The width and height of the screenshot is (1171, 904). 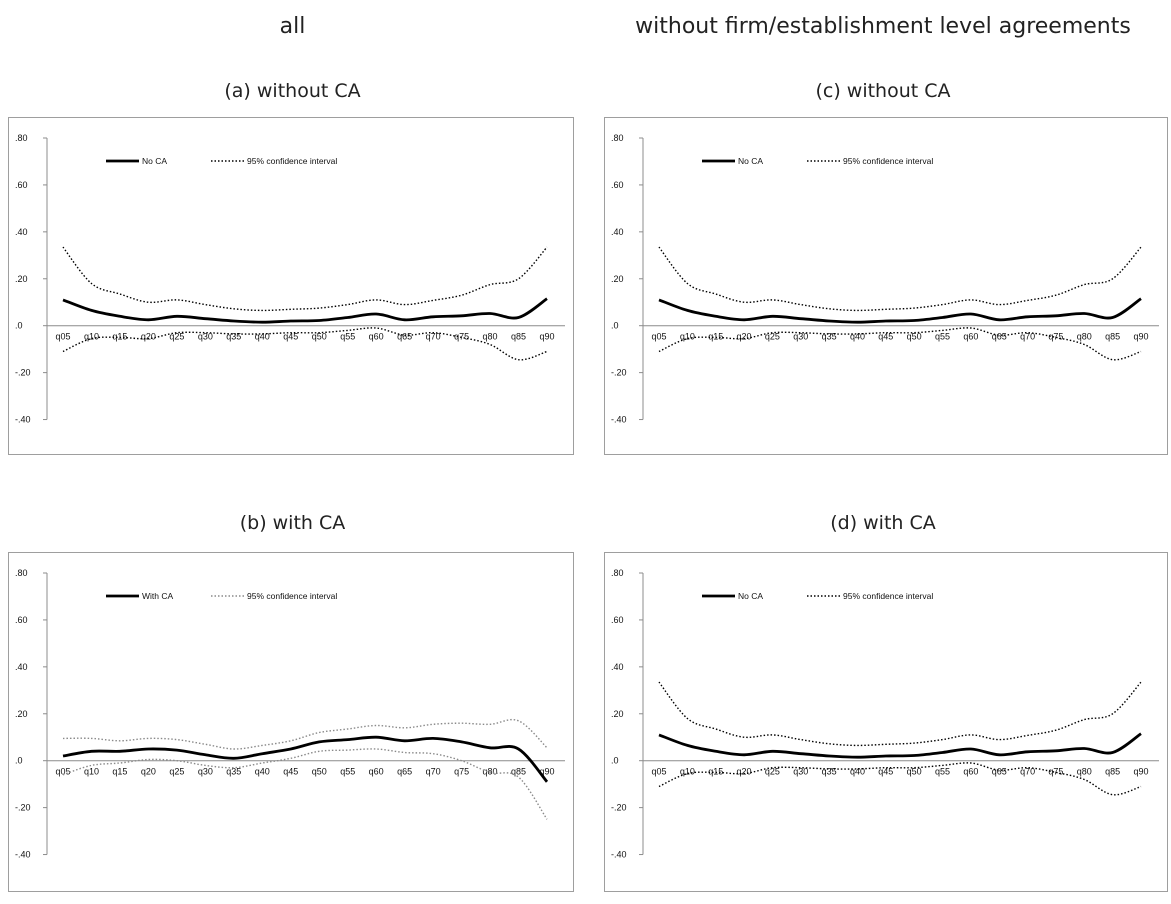 What do you see at coordinates (883, 91) in the screenshot?
I see `panel-title-c: (c) without CA` at bounding box center [883, 91].